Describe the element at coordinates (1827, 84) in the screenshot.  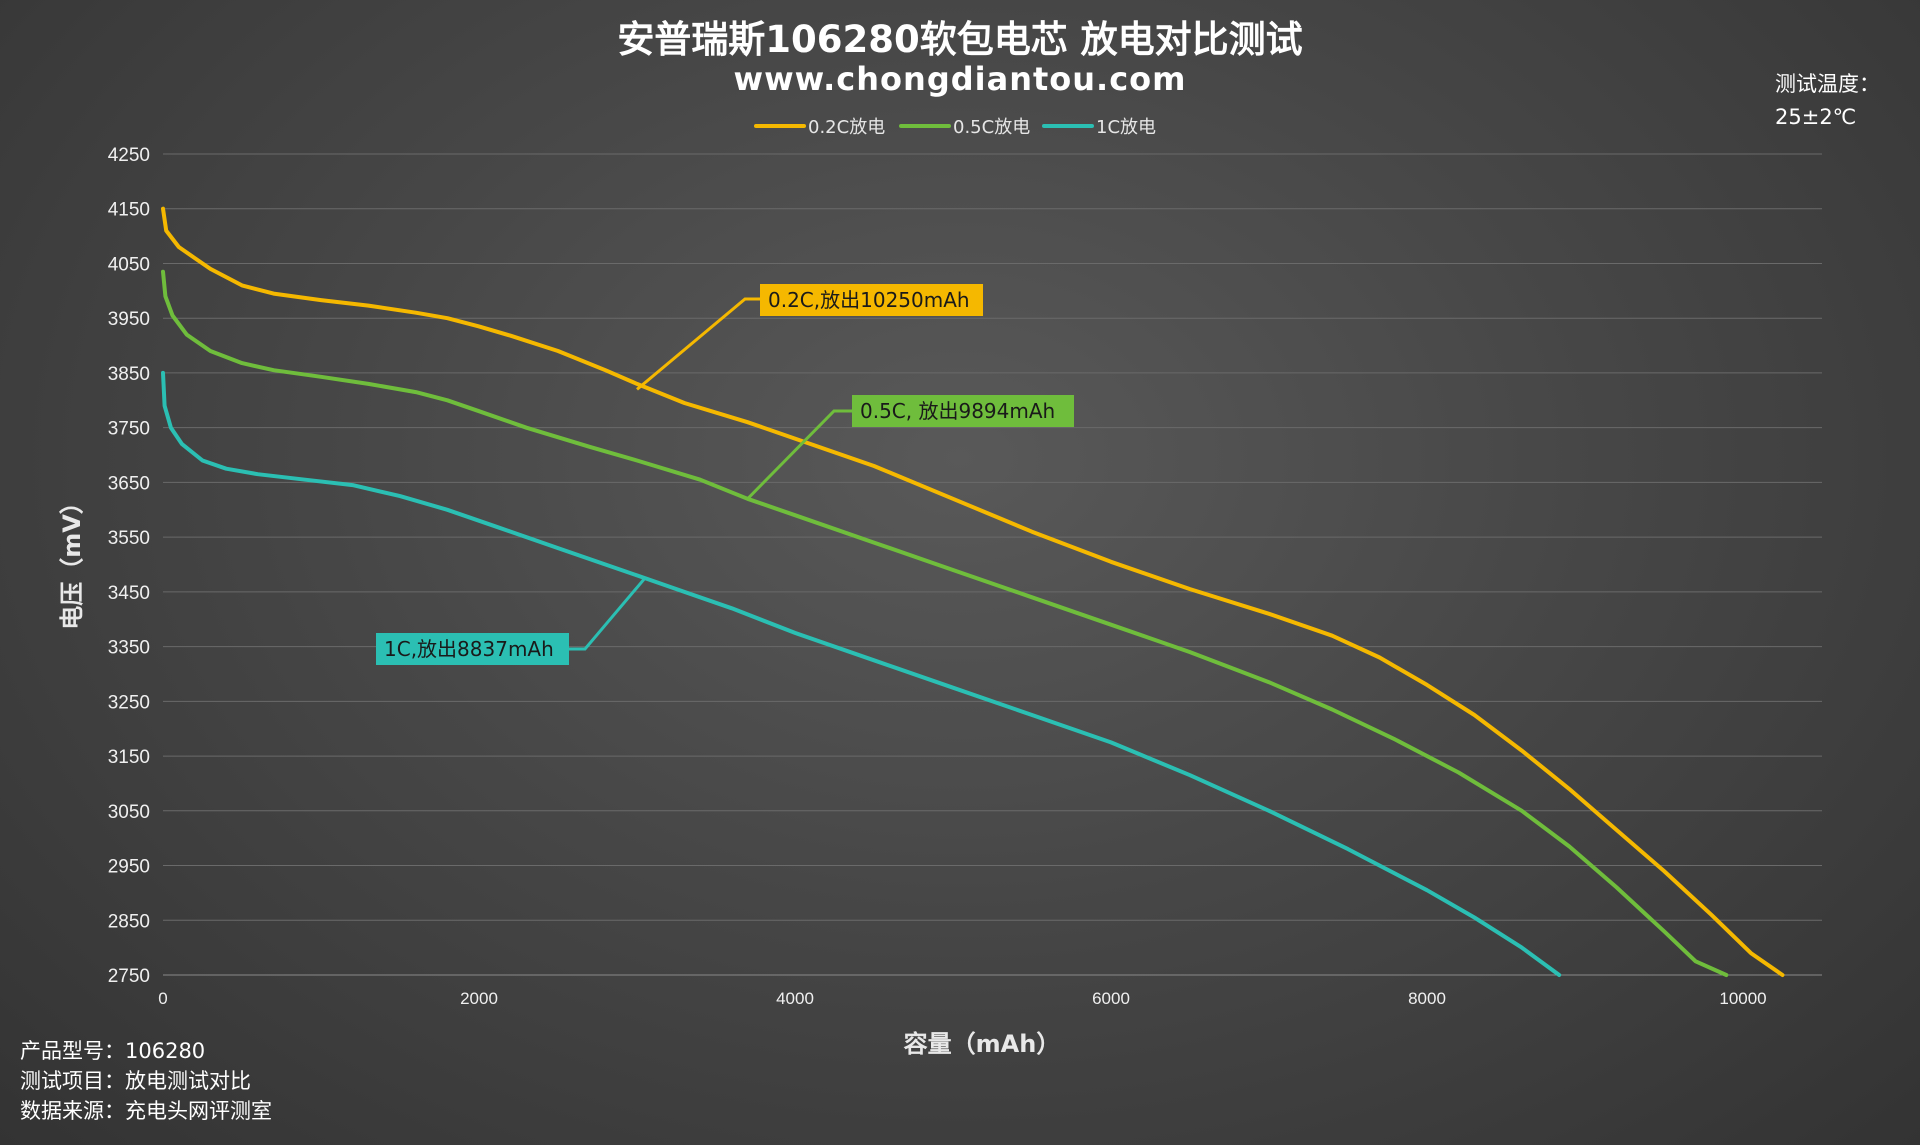
I see `temperature-label: 测试温度：` at that location.